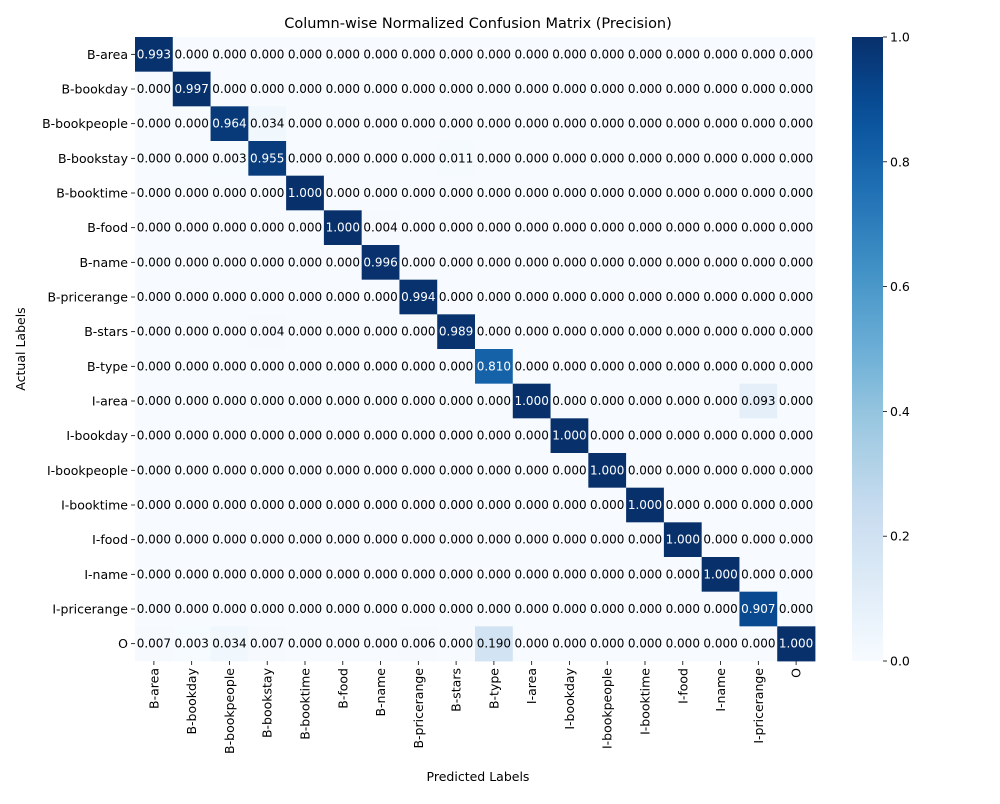 The width and height of the screenshot is (1000, 804). I want to click on y-tick-label: B-bookstay, so click(93, 158).